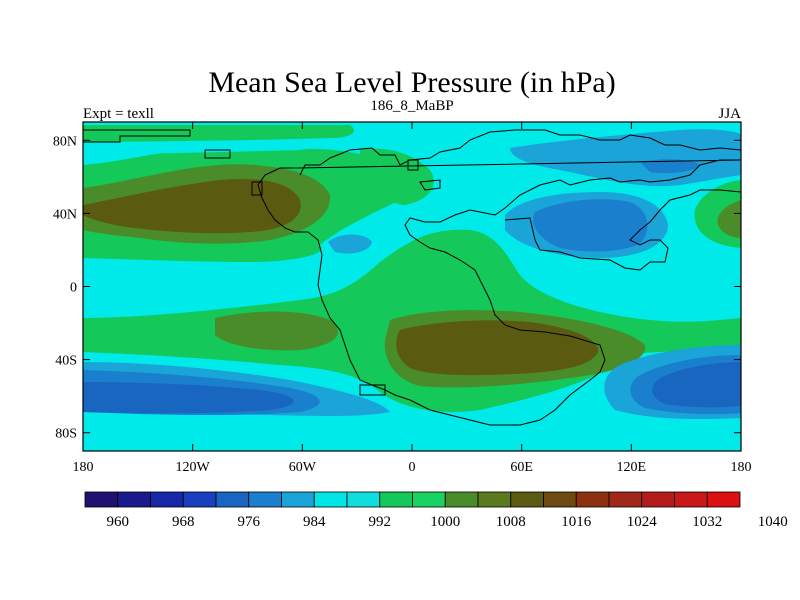 The width and height of the screenshot is (800, 600). I want to click on field-south-mid-green, so click(276, 331).